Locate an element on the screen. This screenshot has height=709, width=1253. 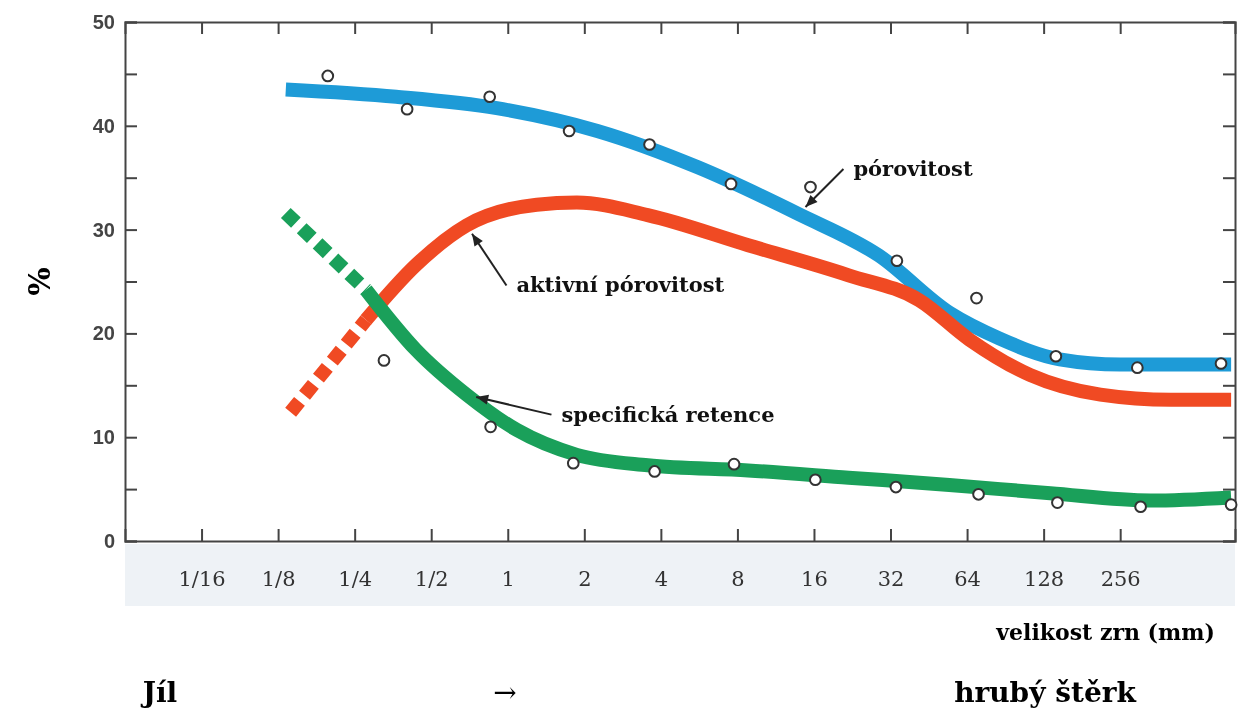
x-tick-label: 2 is located at coordinates (585, 578).